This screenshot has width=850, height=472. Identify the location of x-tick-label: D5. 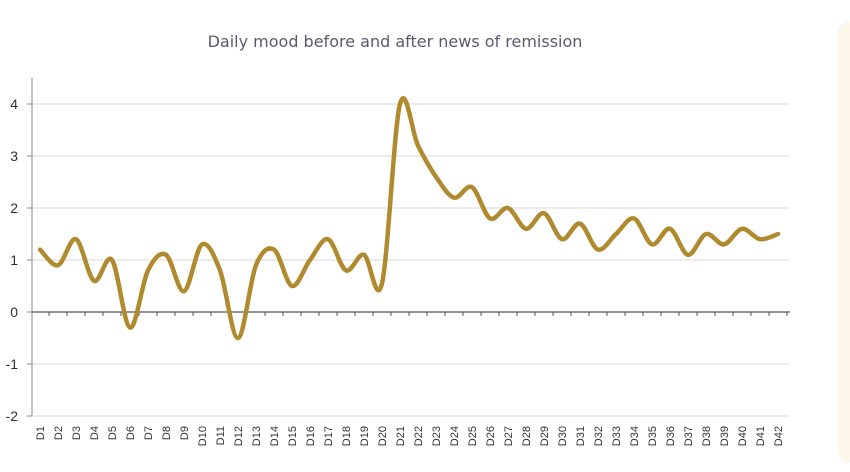
(113, 433).